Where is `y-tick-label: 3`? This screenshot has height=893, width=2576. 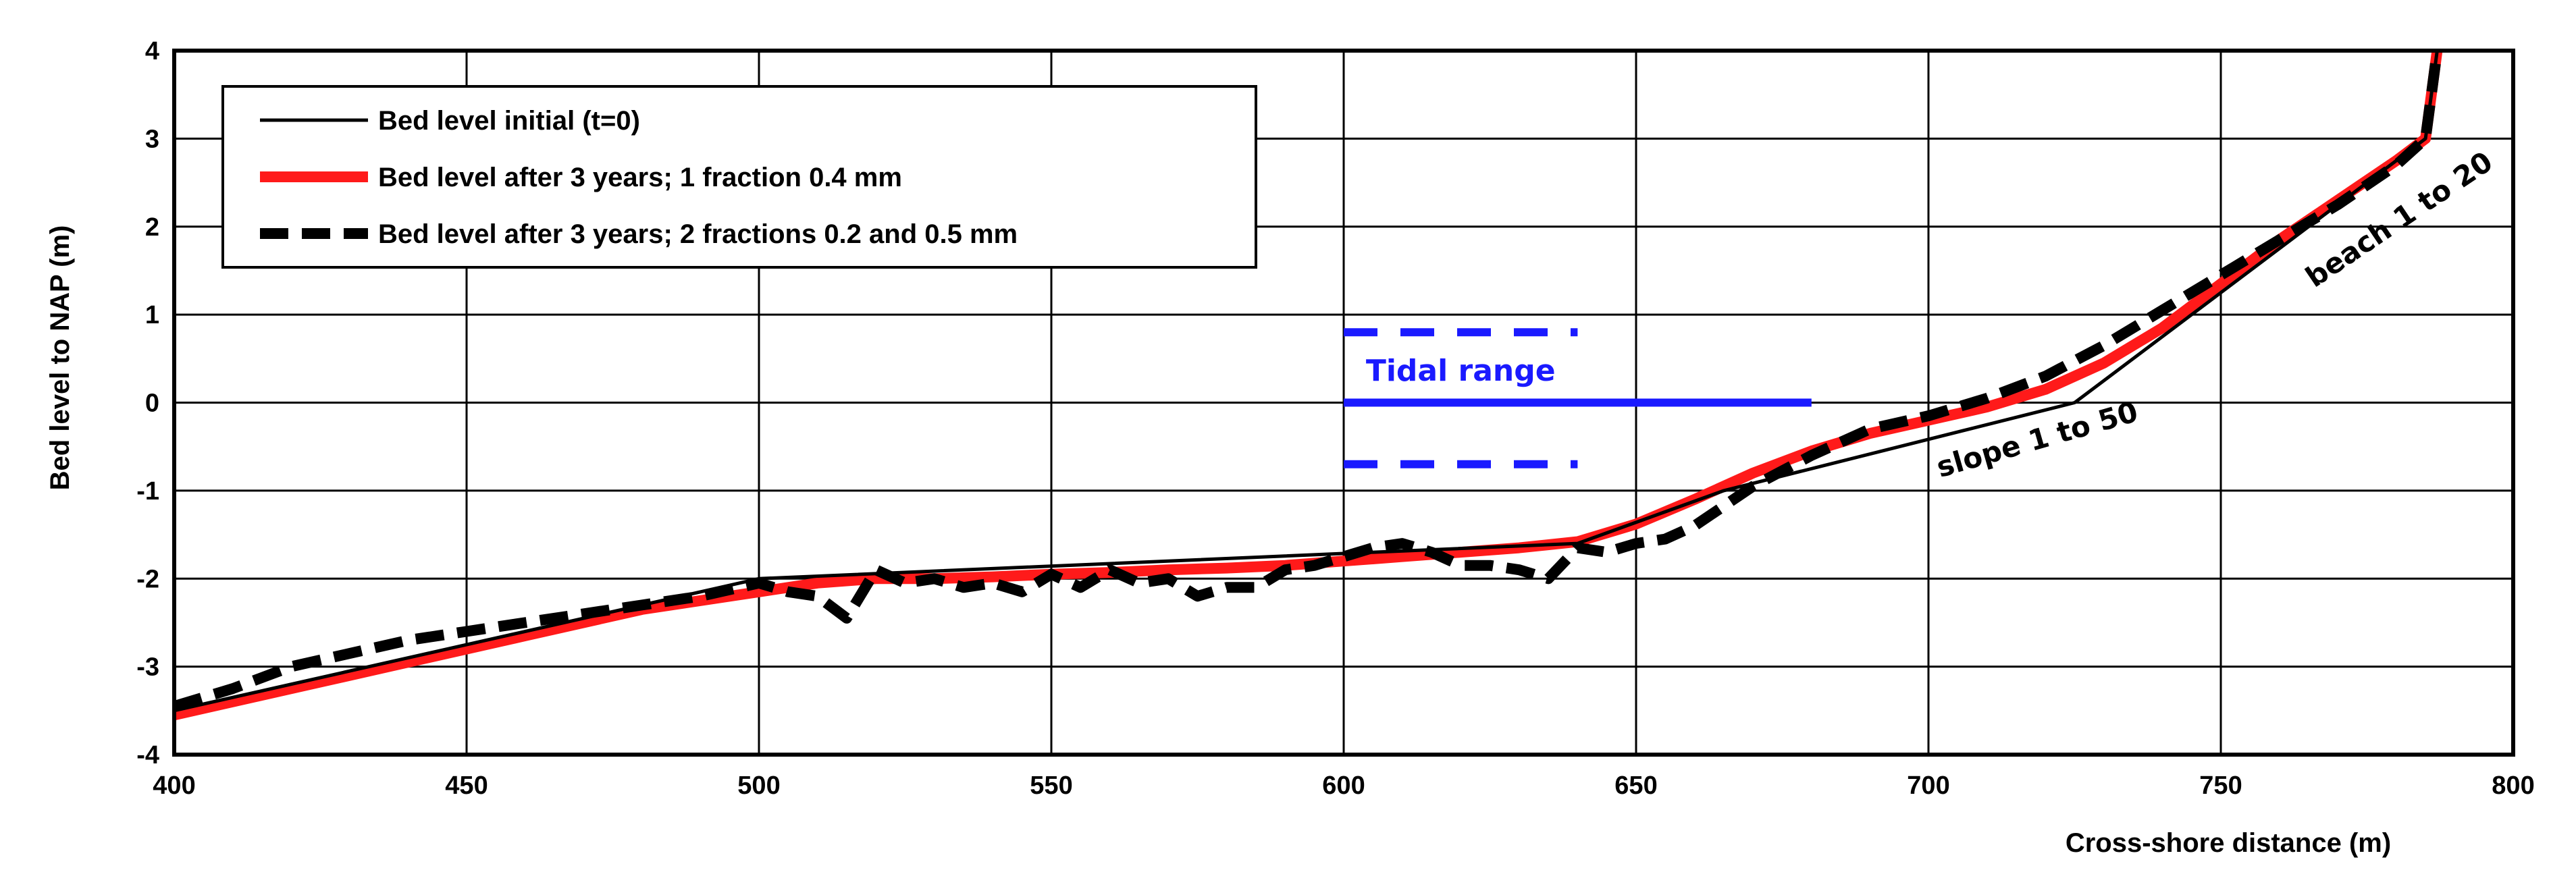
y-tick-label: 3 is located at coordinates (152, 139).